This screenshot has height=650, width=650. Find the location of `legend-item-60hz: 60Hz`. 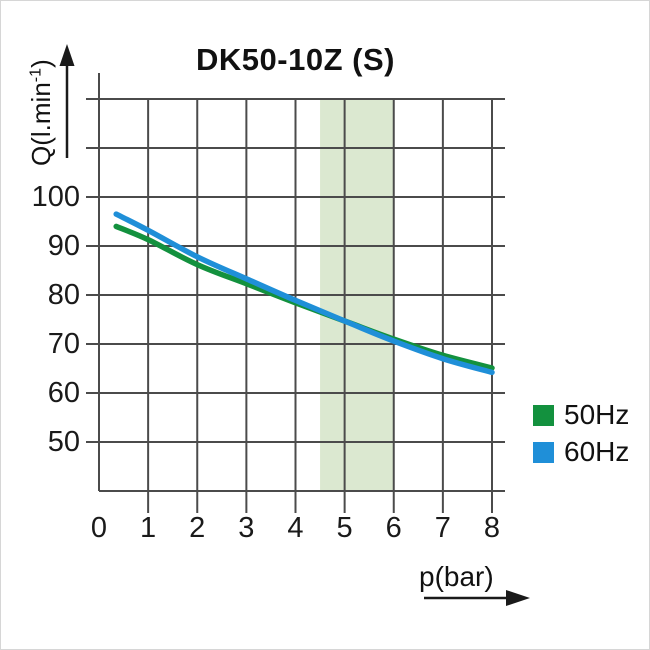

legend-item-60hz: 60Hz is located at coordinates (581, 451).